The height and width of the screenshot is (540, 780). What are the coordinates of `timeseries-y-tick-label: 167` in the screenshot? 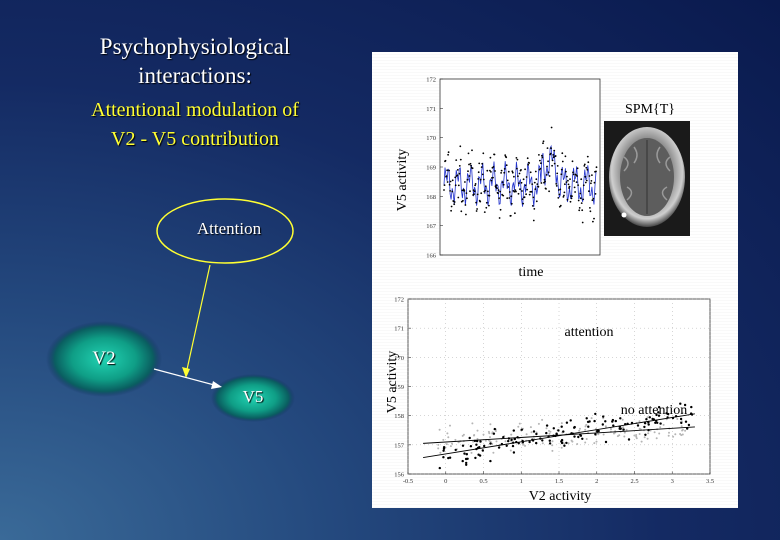 It's located at (431, 226).